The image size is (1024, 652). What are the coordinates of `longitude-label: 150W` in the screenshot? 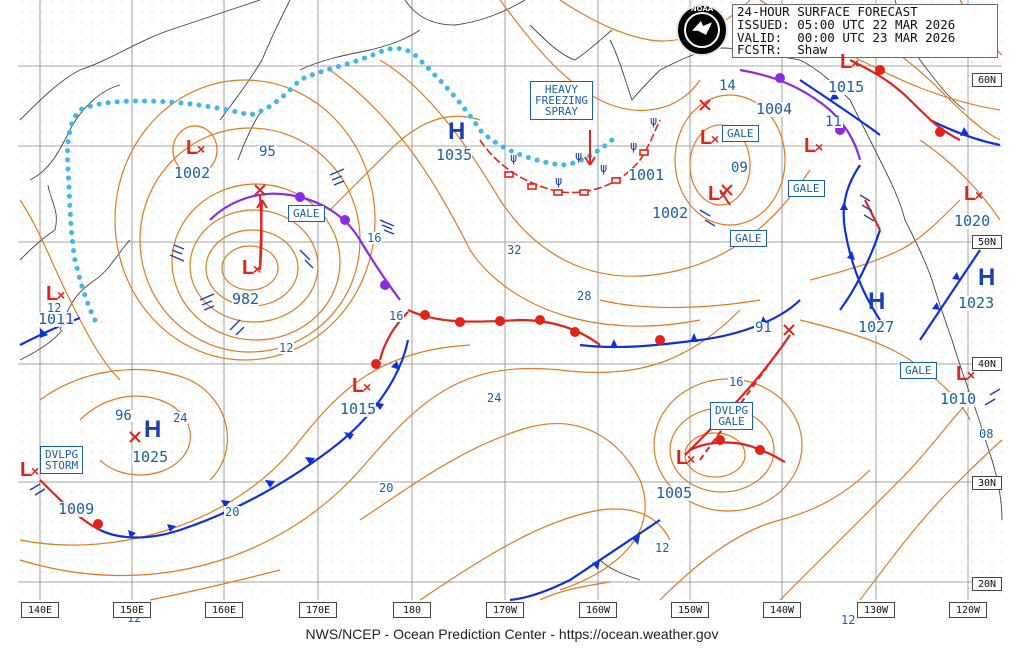 It's located at (690, 610).